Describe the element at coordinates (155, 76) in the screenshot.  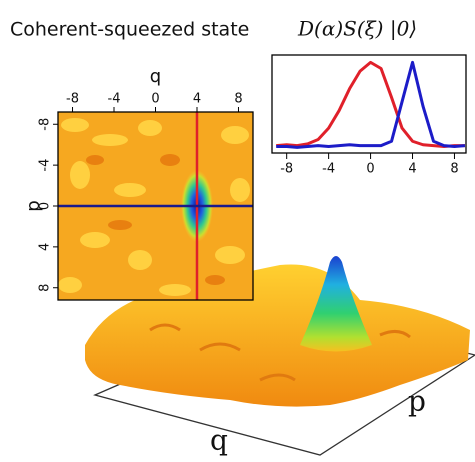
I see `x-axis-label: q` at that location.